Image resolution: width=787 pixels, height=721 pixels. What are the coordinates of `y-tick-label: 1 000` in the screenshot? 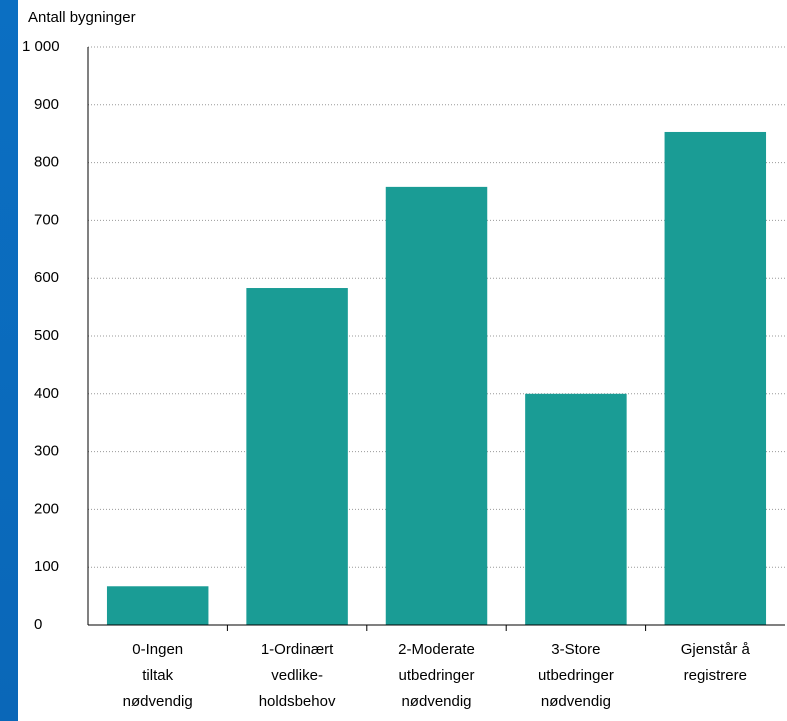 It's located at (41, 46).